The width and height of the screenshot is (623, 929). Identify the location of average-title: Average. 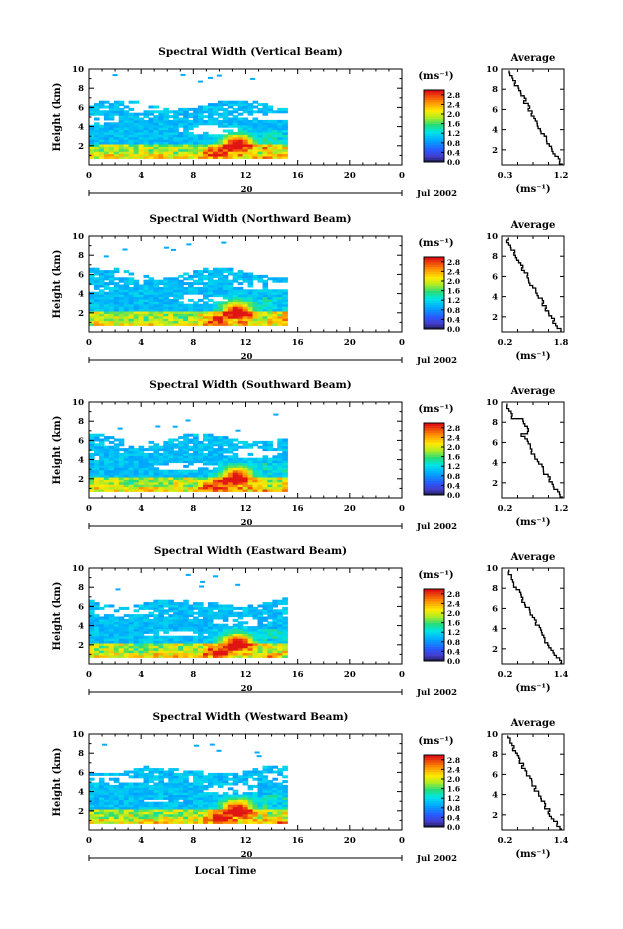
(533, 557).